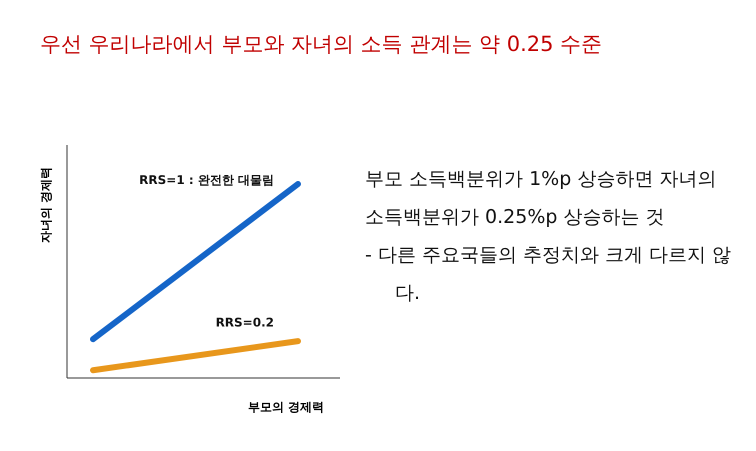  What do you see at coordinates (245, 323) in the screenshot?
I see `series-label: RRS=0.2` at bounding box center [245, 323].